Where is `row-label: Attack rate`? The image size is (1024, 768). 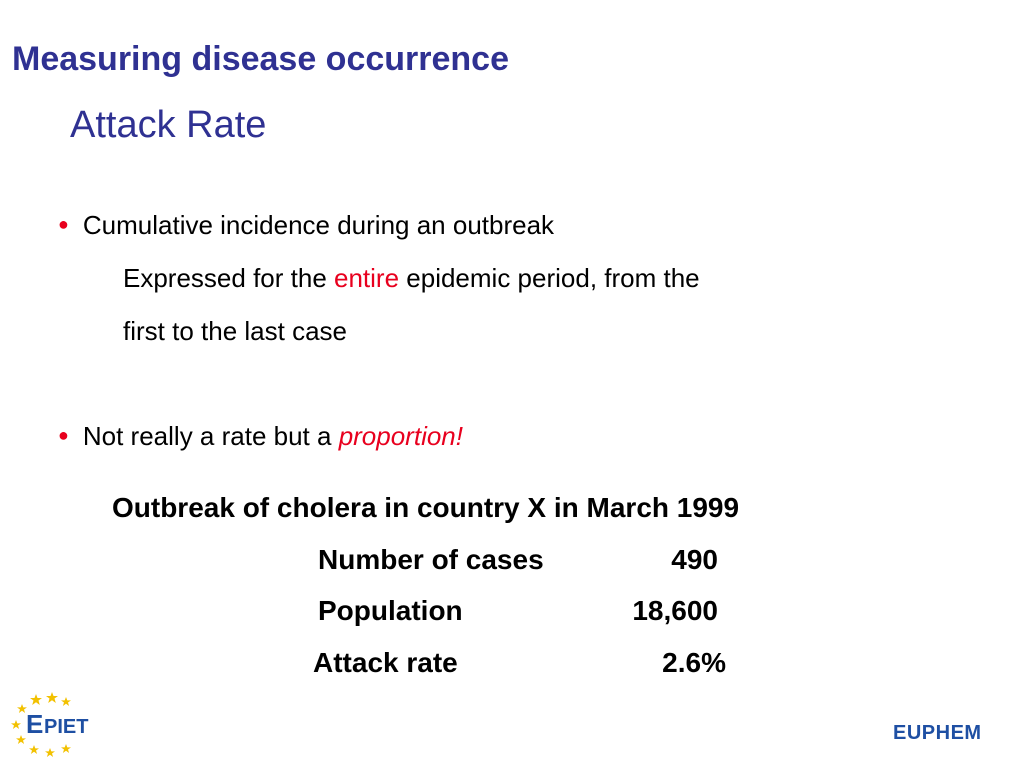 row-label: Attack rate is located at coordinates (385, 662).